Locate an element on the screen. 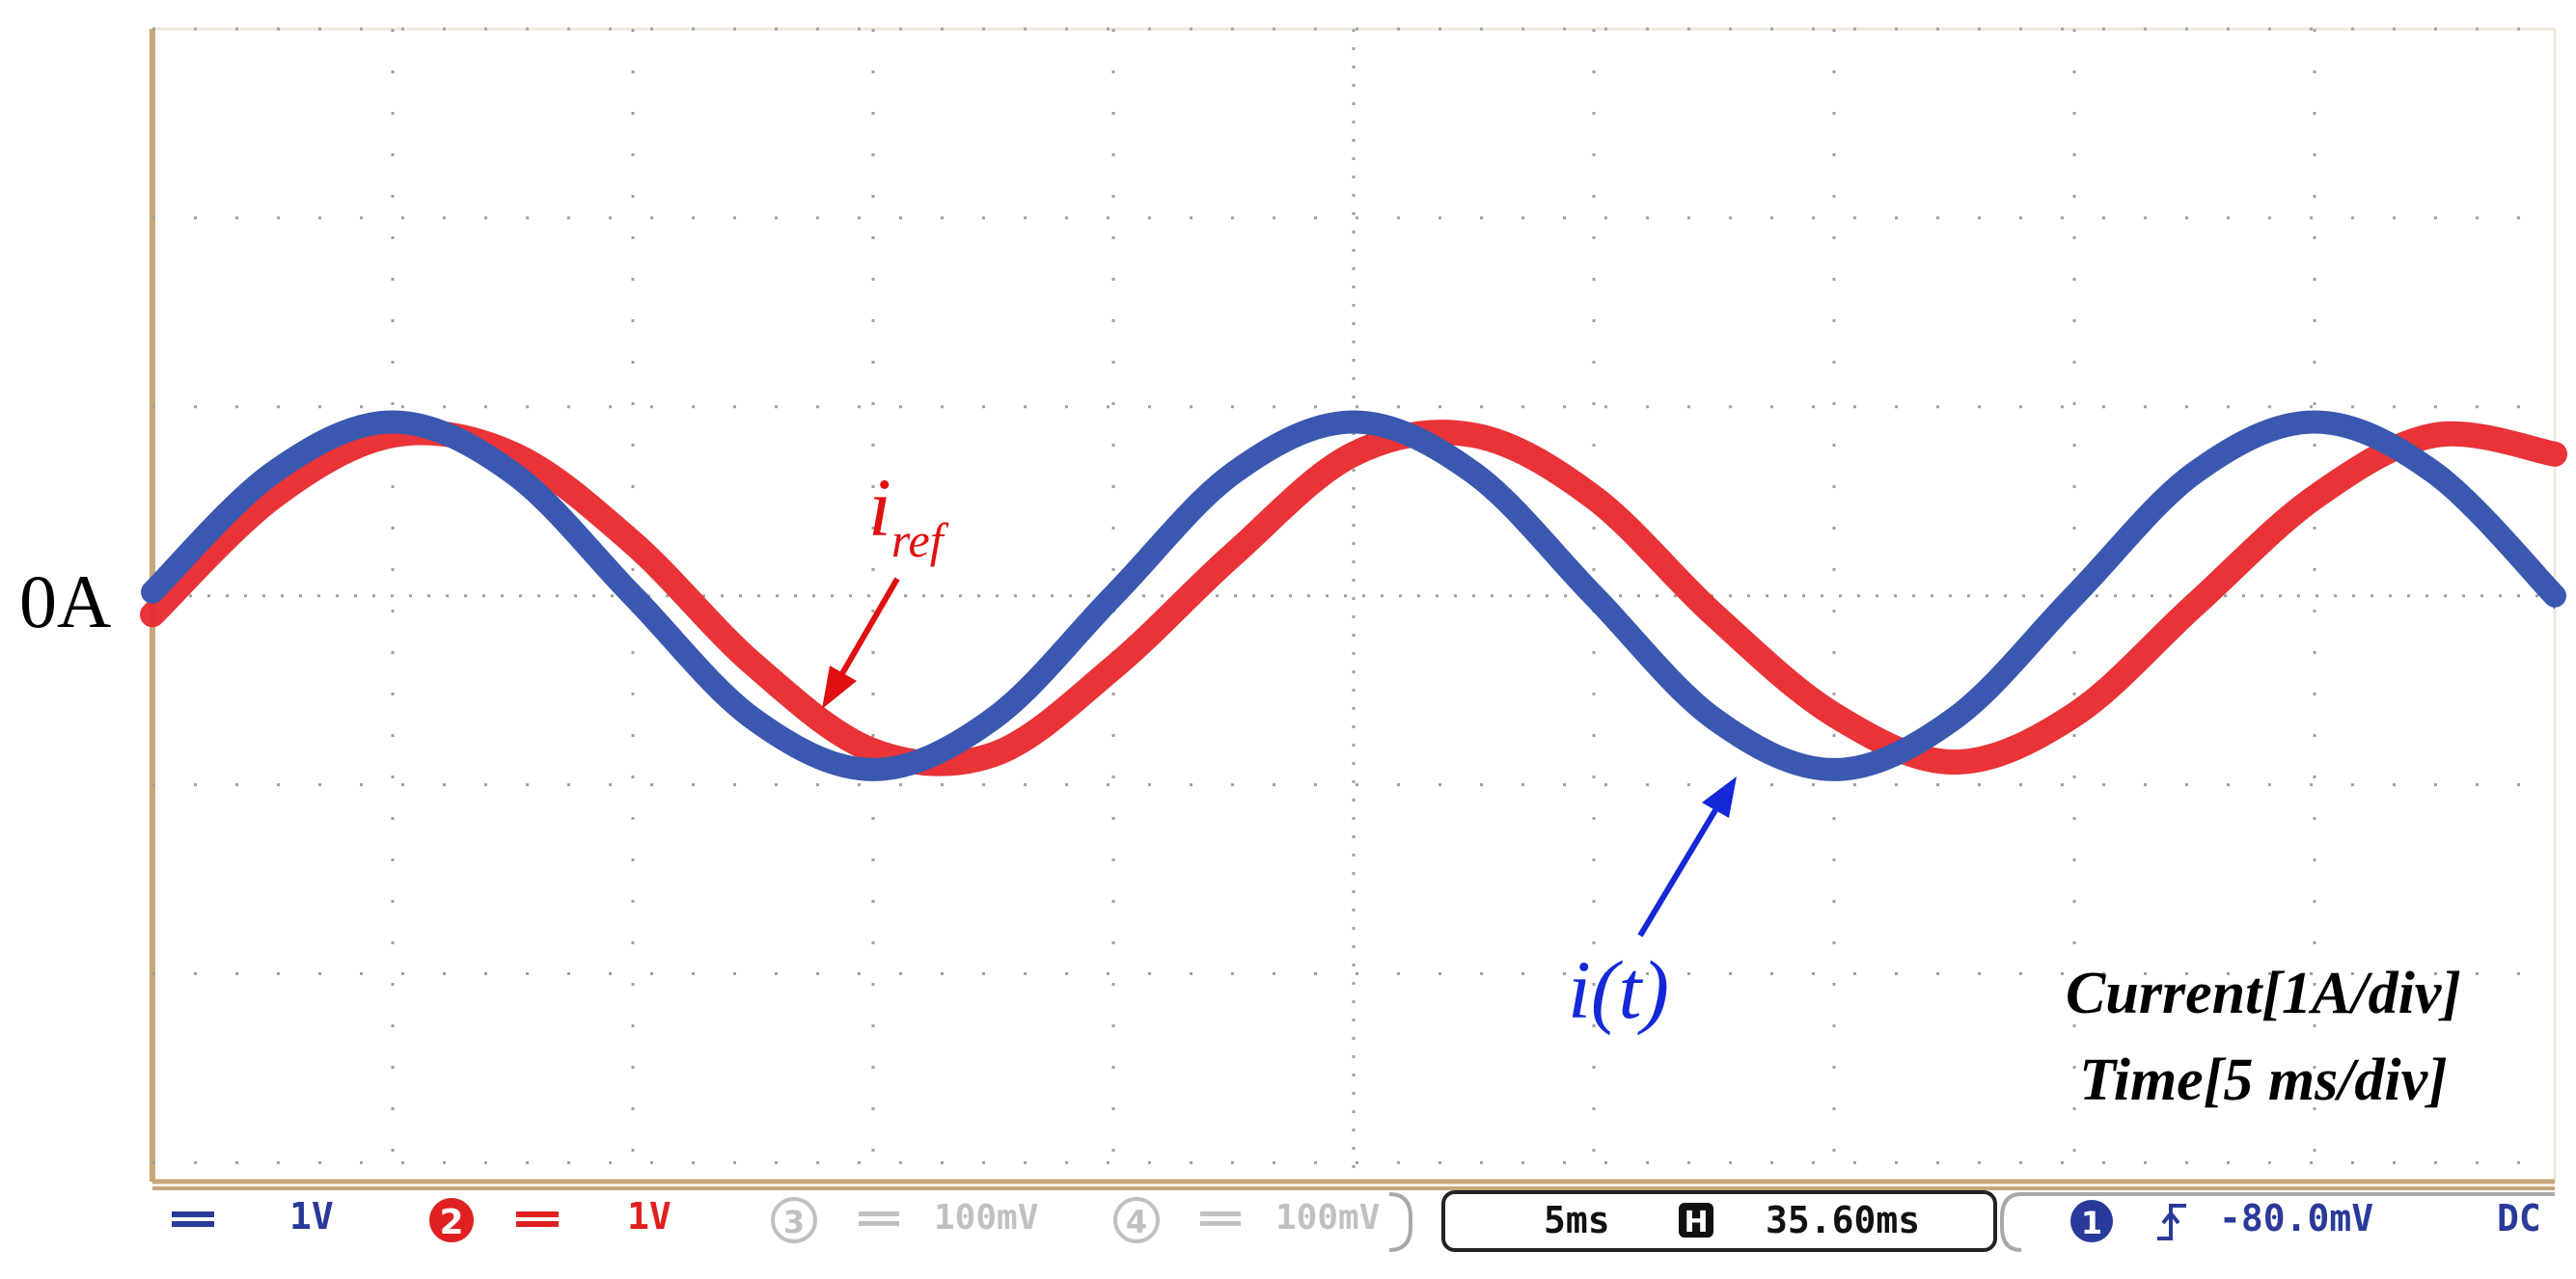  ch4-readout: 4 100mV is located at coordinates (1246, 1220).